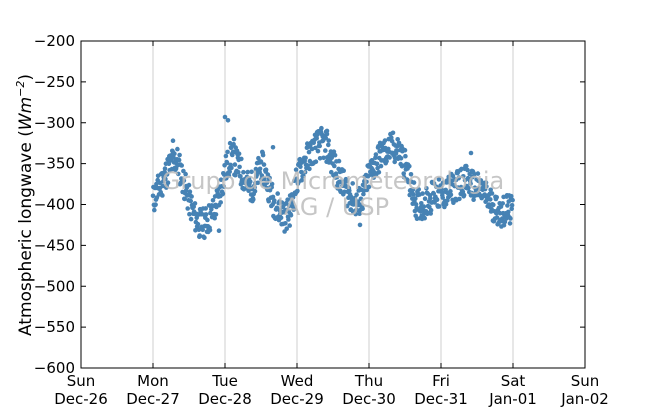  Describe the element at coordinates (54, 123) in the screenshot. I see `y-tick-label: −300` at that location.